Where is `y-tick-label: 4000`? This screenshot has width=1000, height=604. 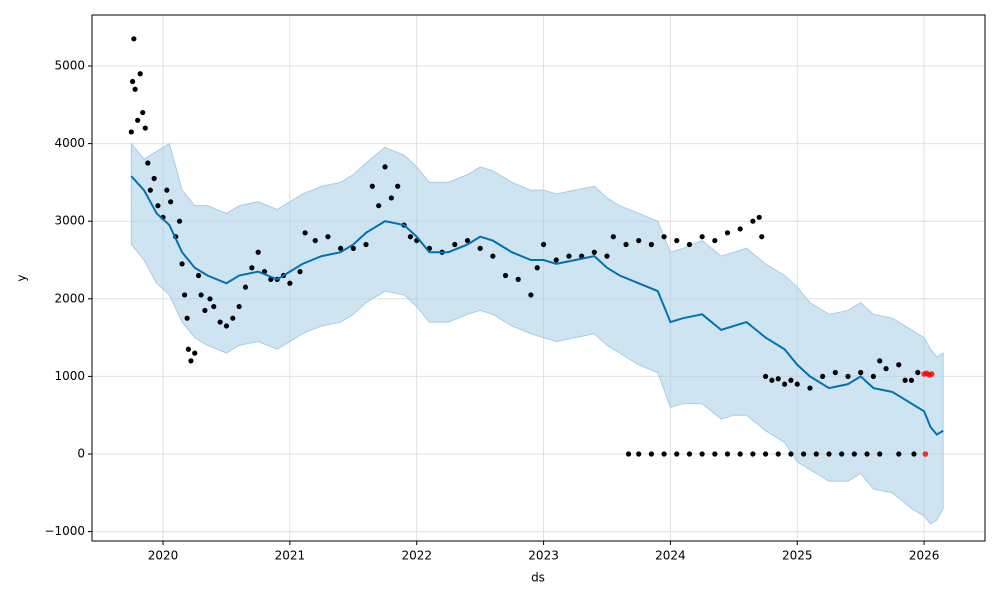
y-tick-label: 4000 is located at coordinates (69, 143).